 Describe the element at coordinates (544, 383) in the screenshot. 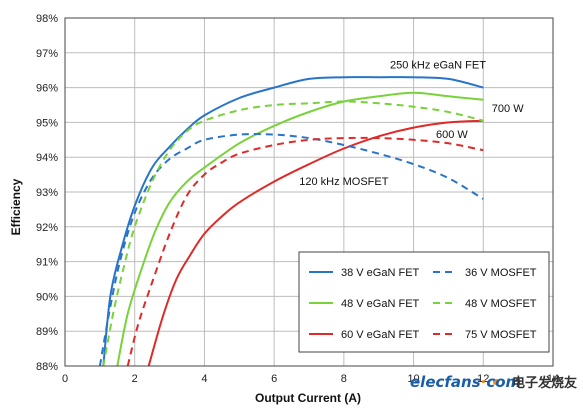

I see `watermark-chinese: 电子发烧友` at that location.